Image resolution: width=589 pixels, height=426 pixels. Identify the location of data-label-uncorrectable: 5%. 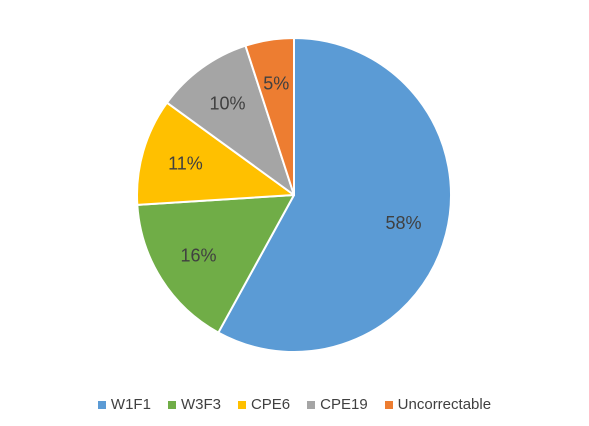
(276, 83).